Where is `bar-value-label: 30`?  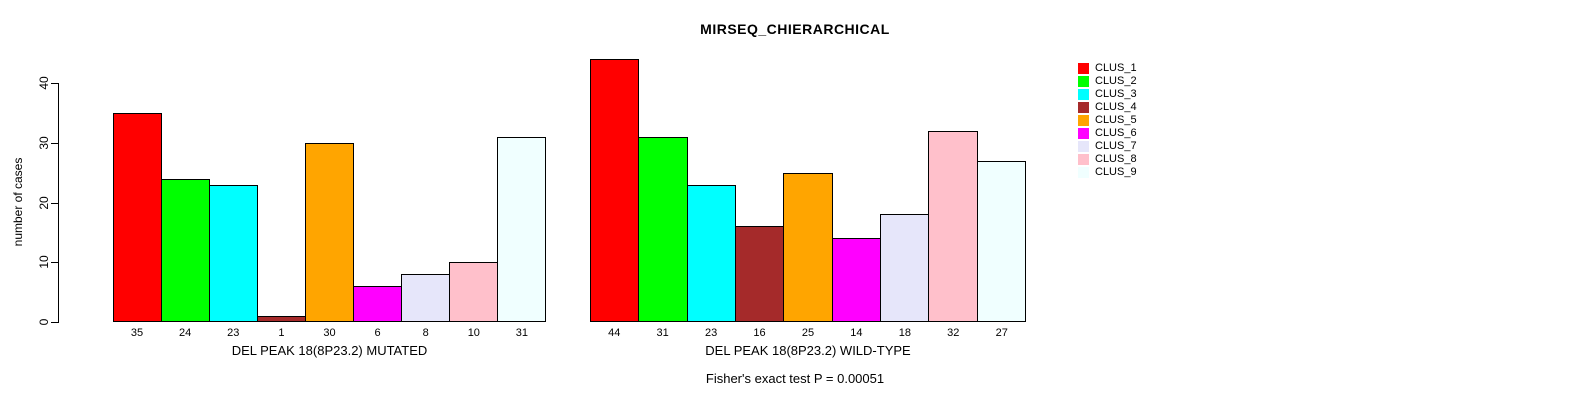 bar-value-label: 30 is located at coordinates (329, 333).